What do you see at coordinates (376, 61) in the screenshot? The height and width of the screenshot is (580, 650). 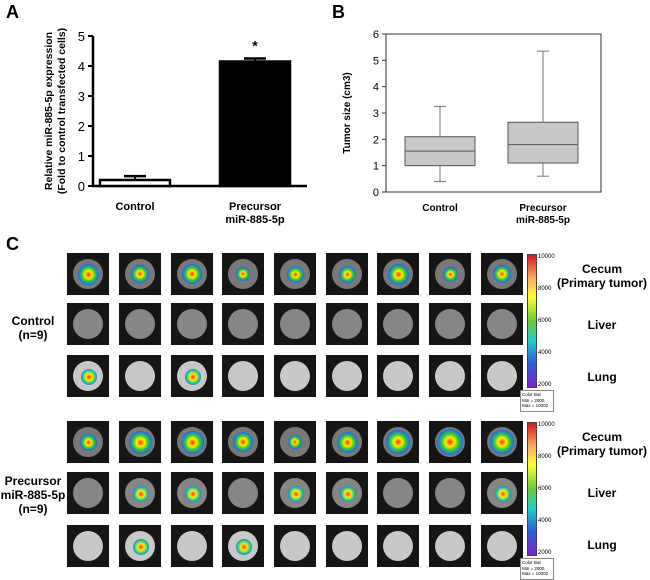 I see `y-tick-label: 5` at bounding box center [376, 61].